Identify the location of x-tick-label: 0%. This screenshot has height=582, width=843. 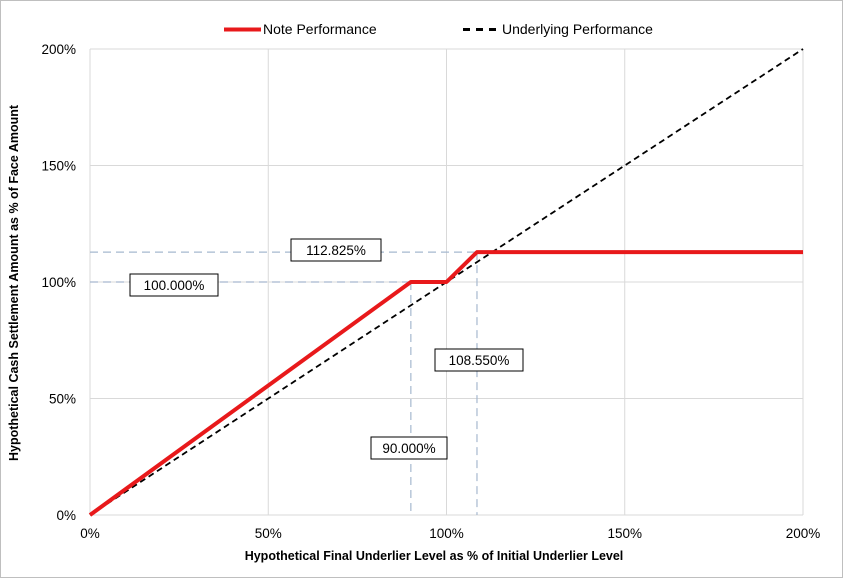
(90, 533).